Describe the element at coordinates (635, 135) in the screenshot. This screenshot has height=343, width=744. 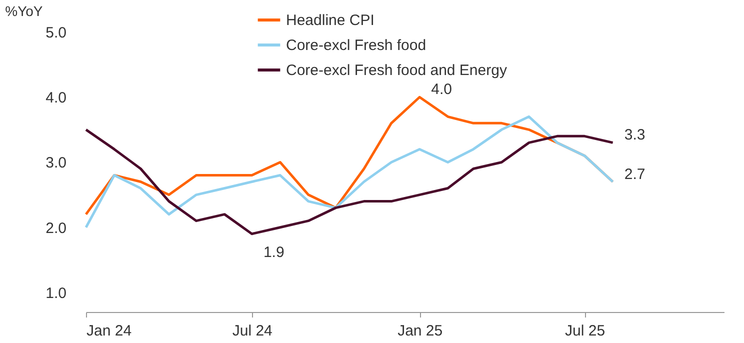
I see `annotation: 3.3` at that location.